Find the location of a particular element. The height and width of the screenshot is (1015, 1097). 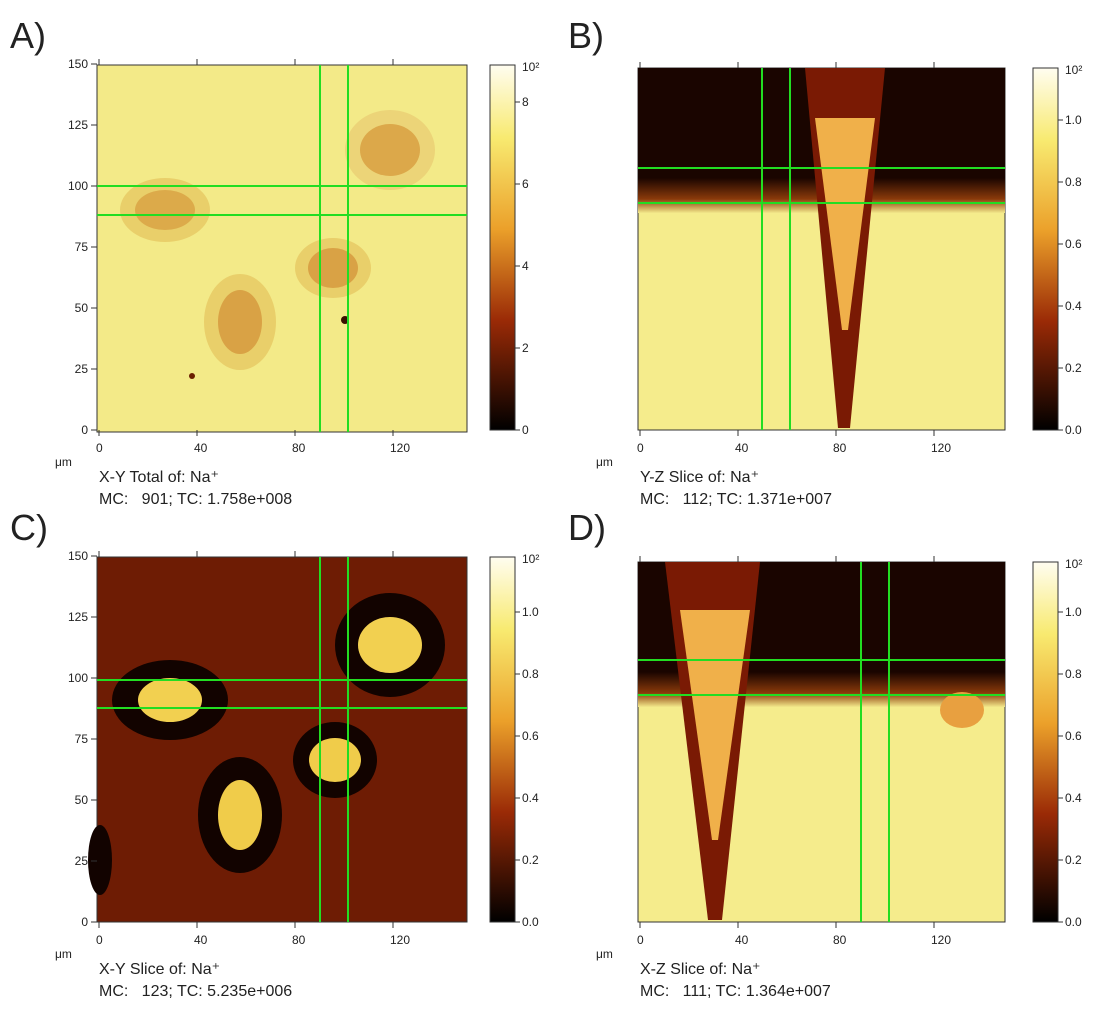

colorbar-tick-label: 6 is located at coordinates (525, 184).